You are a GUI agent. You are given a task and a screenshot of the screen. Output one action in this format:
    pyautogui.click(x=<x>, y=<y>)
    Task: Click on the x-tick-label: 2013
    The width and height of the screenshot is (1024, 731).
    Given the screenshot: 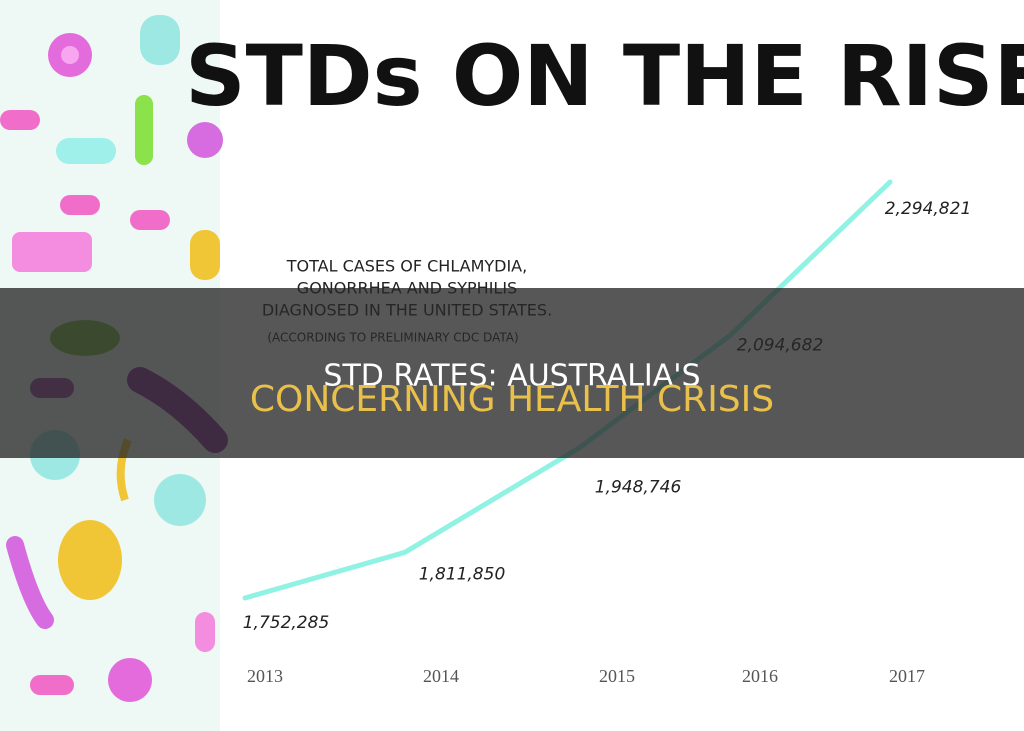 What is the action you would take?
    pyautogui.click(x=265, y=676)
    